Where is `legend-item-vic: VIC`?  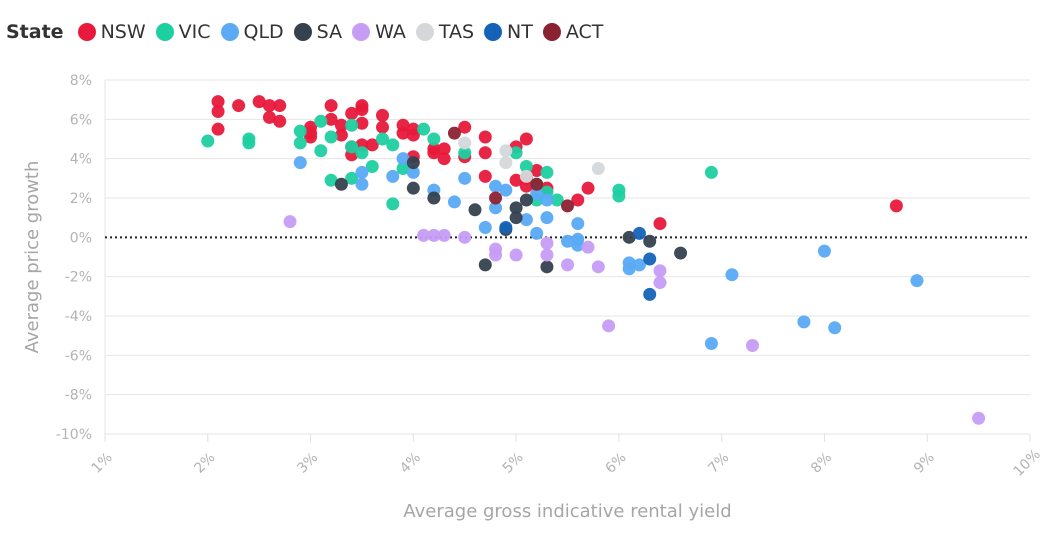
legend-item-vic: VIC is located at coordinates (183, 32).